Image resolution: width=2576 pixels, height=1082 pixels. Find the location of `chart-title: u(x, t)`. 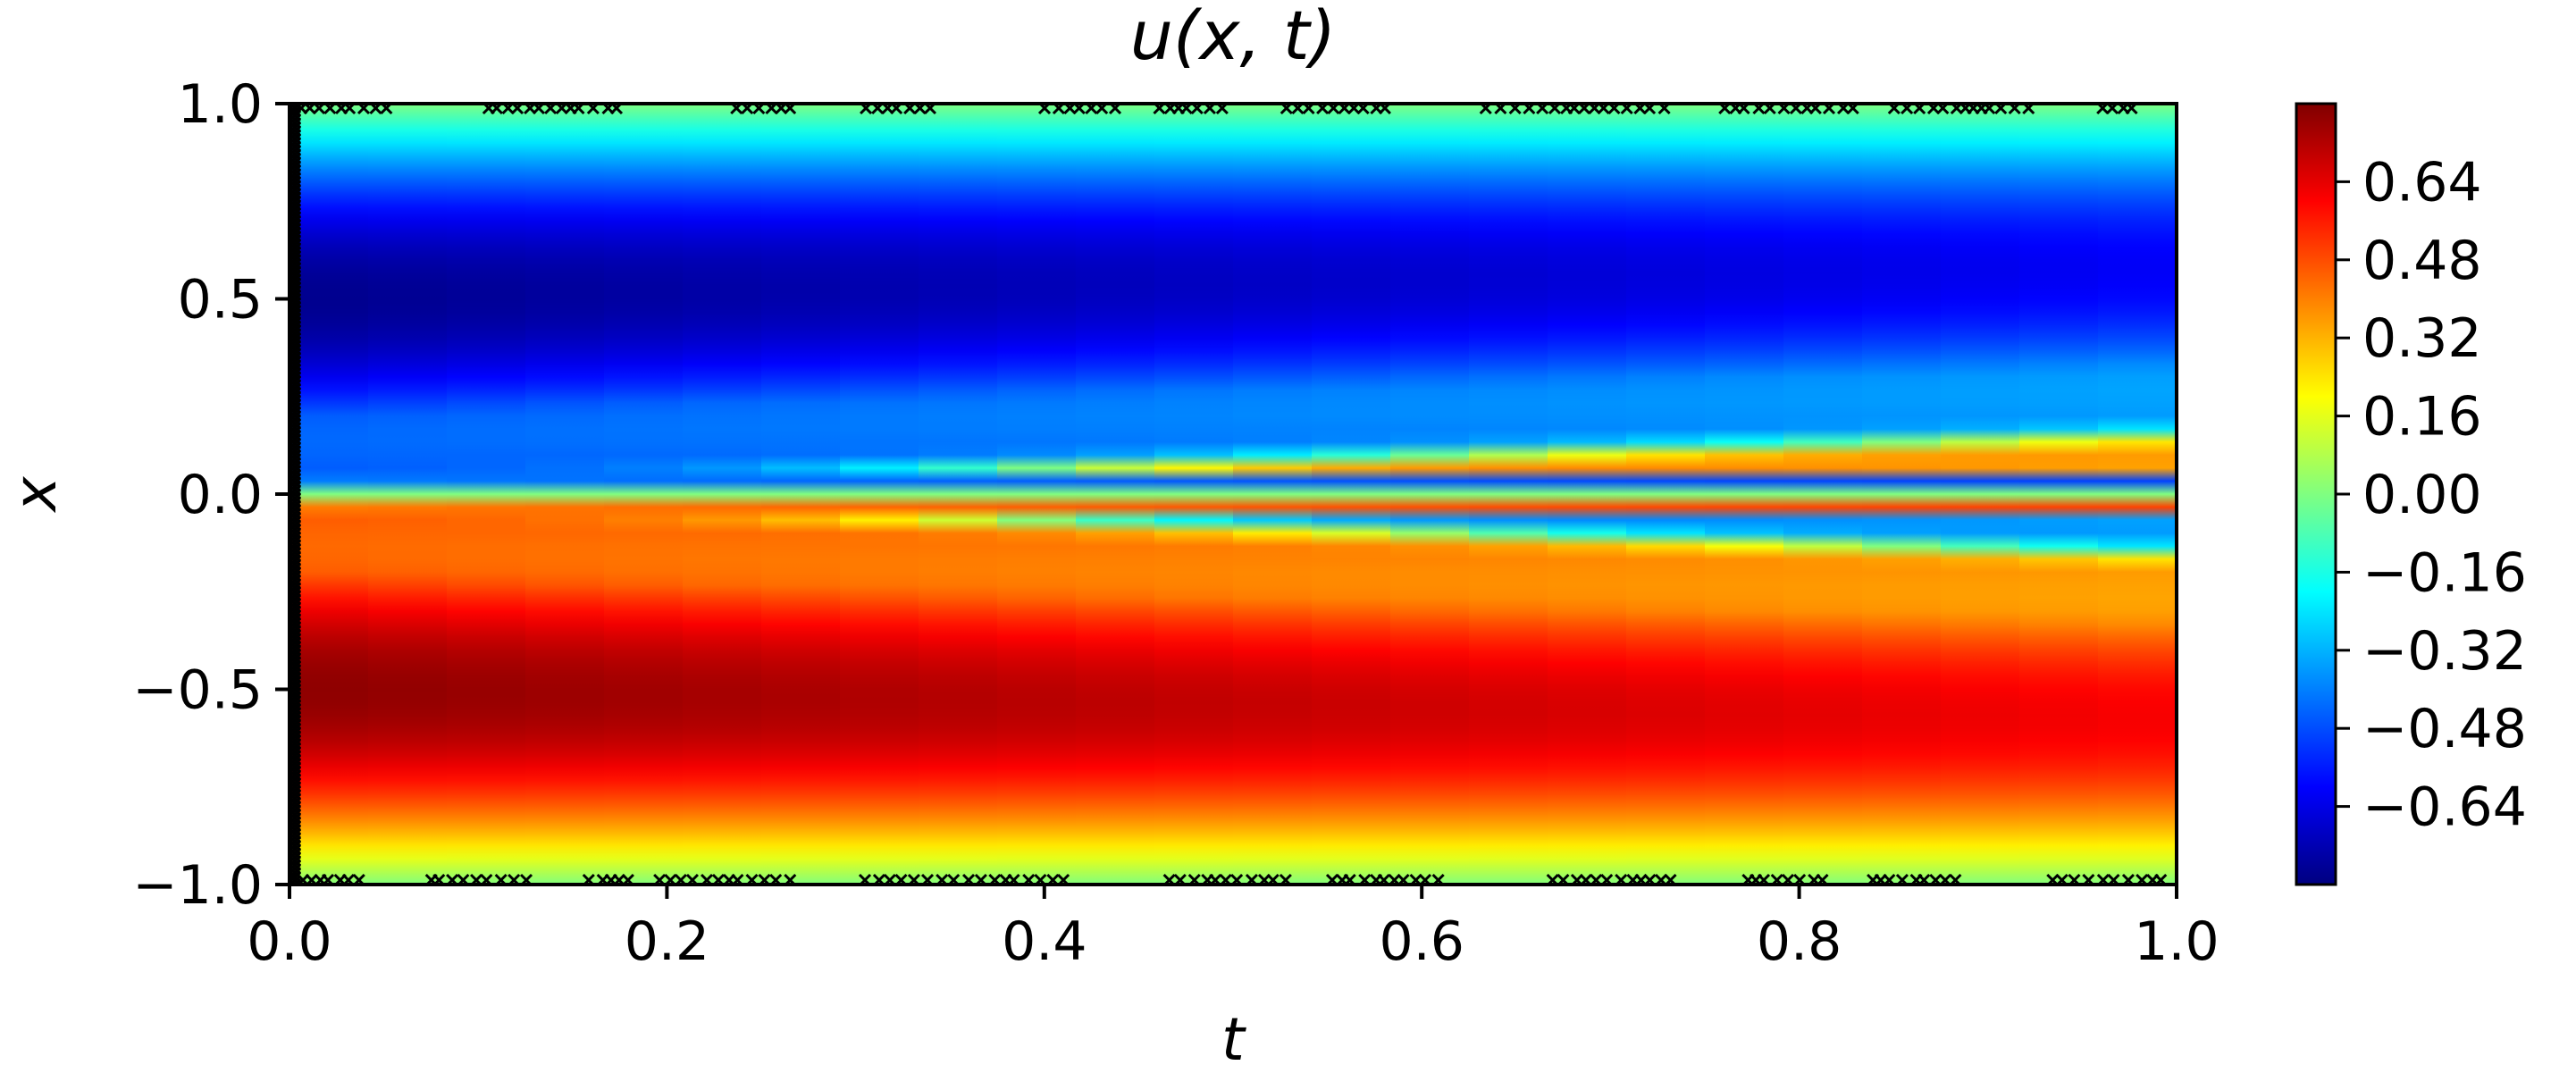

chart-title: u(x, t) is located at coordinates (1233, 38).